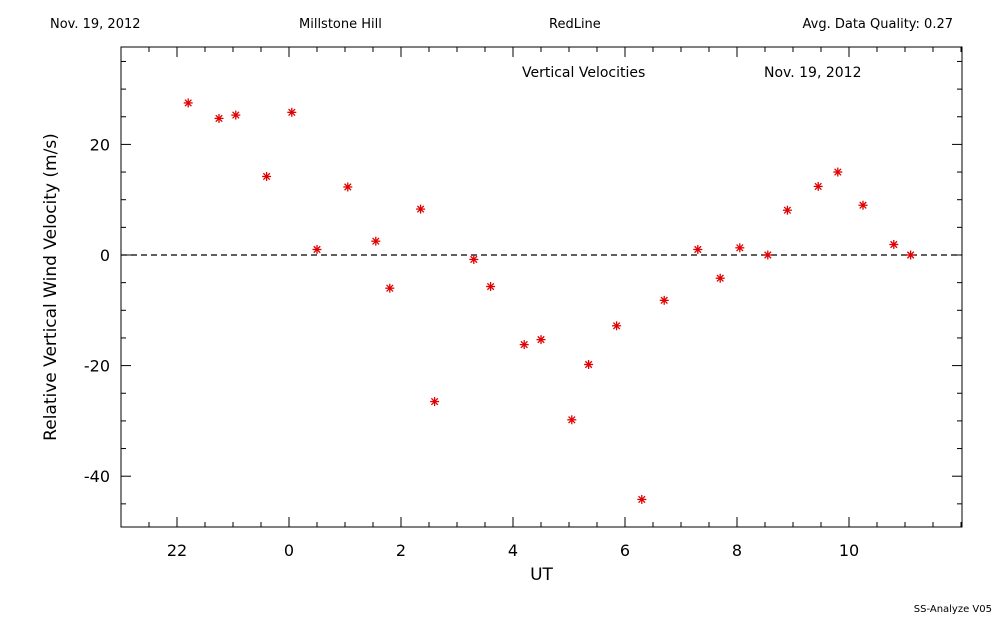  Describe the element at coordinates (289, 550) in the screenshot. I see `x-tick-label: 0` at that location.